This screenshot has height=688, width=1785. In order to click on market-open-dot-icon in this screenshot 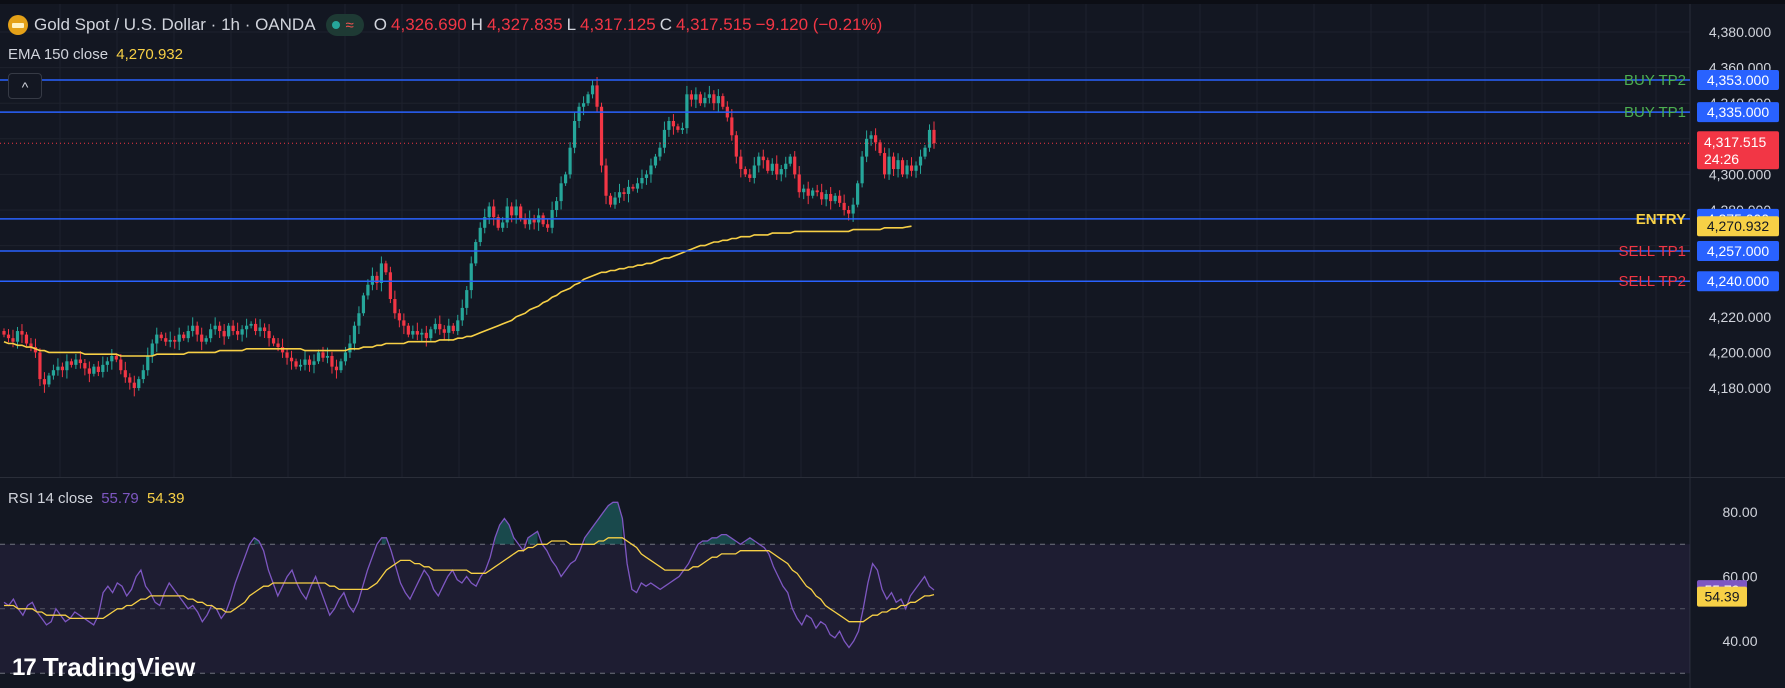, I will do `click(335, 25)`.